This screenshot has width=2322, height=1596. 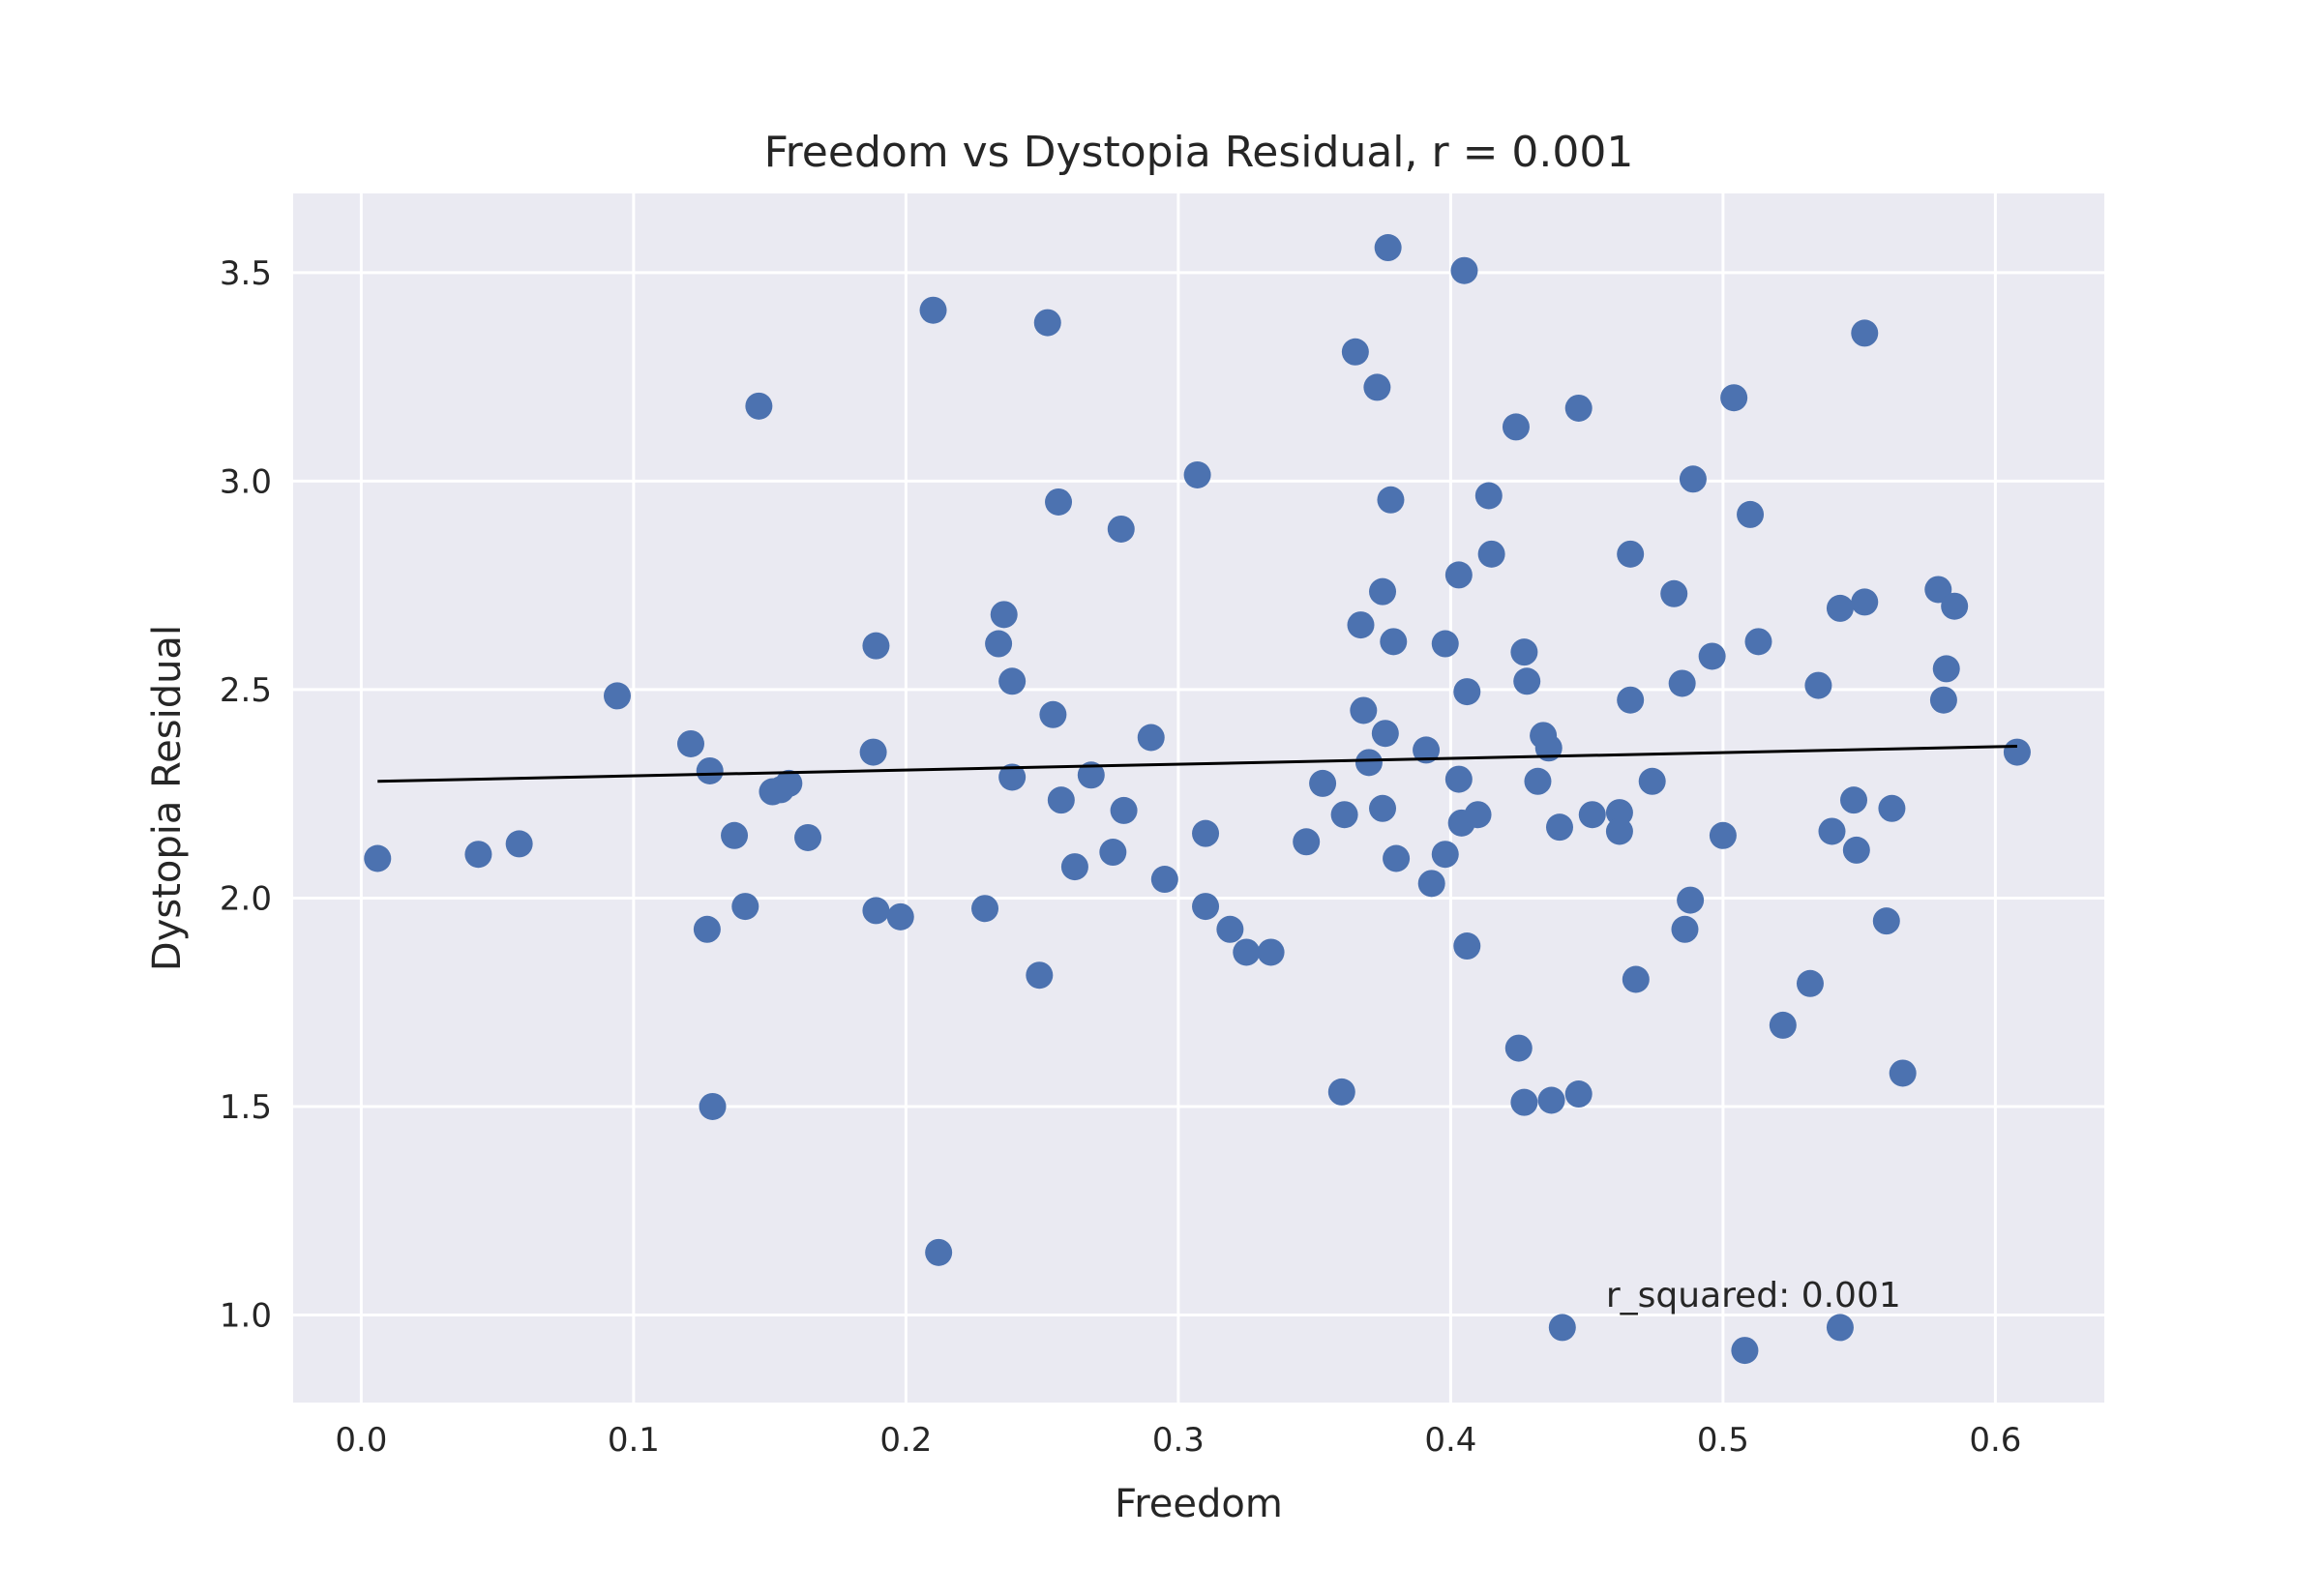 What do you see at coordinates (905, 1440) in the screenshot?
I see `x-tick-label: 0.2` at bounding box center [905, 1440].